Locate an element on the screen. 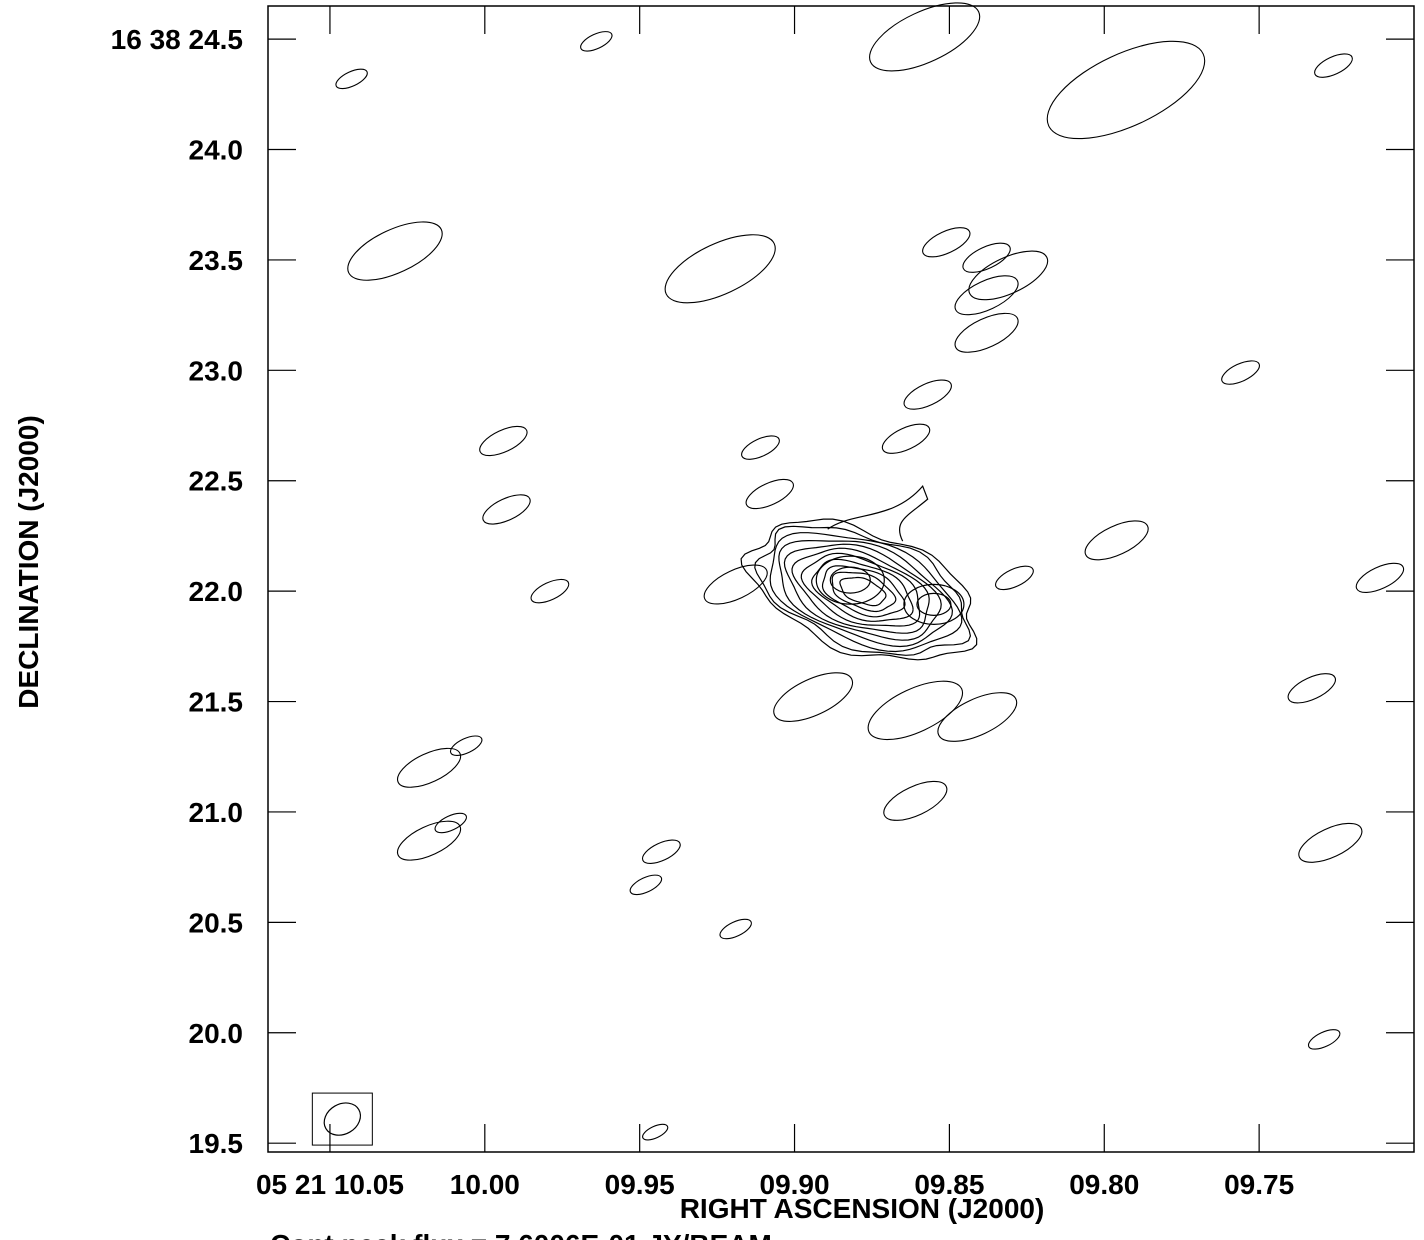 The height and width of the screenshot is (1240, 1424). y-tick-label: 20.5 is located at coordinates (216, 922).